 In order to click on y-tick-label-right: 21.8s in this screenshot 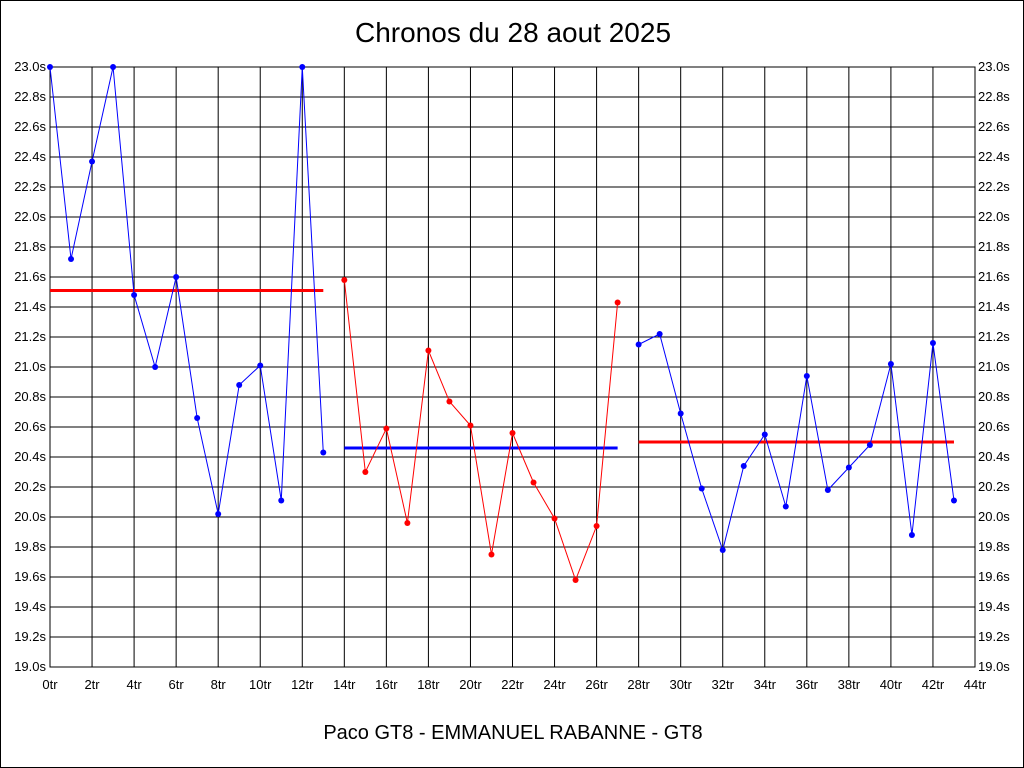, I will do `click(994, 246)`.